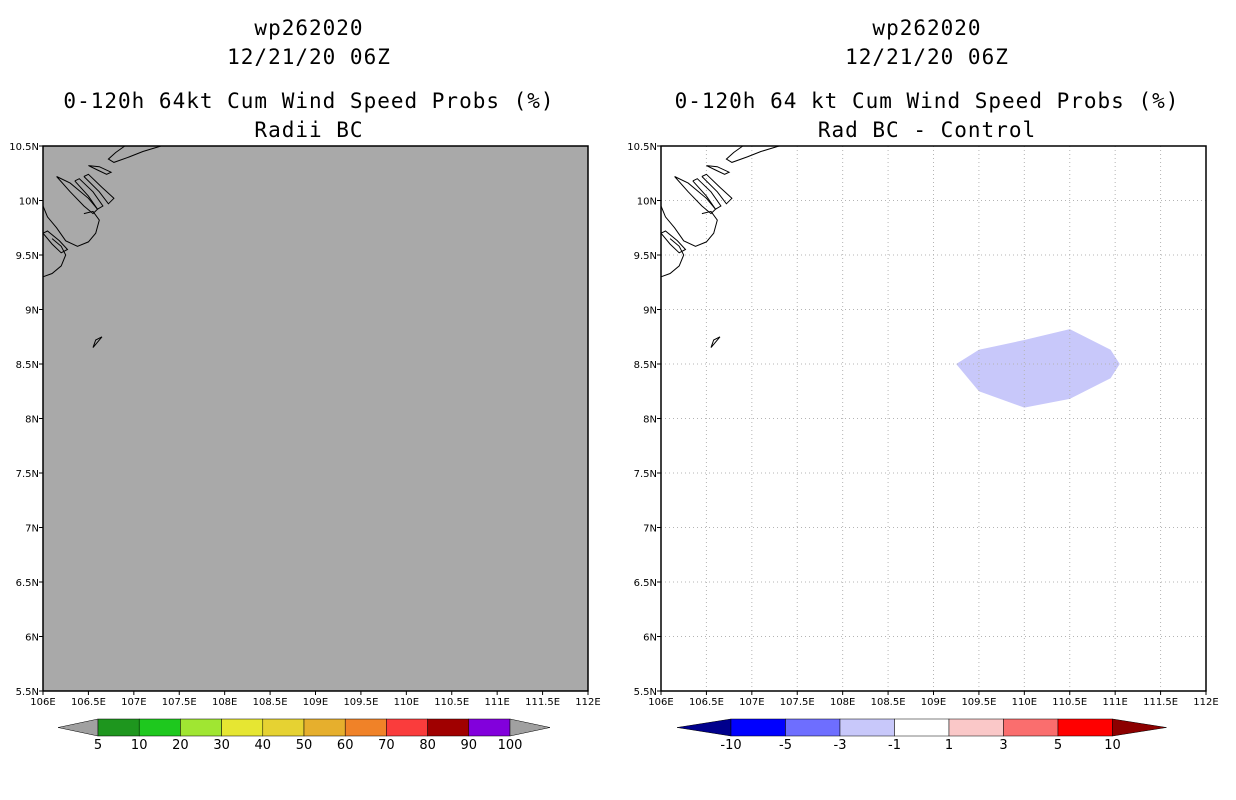 The image size is (1236, 800). Describe the element at coordinates (180, 745) in the screenshot. I see `colorbar-label: 20` at that location.